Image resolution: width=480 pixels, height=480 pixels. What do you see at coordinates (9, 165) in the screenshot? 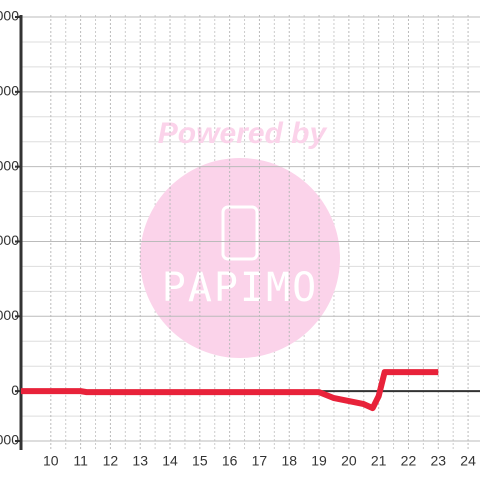
I see `y-tick-label: 90,000` at bounding box center [9, 165].